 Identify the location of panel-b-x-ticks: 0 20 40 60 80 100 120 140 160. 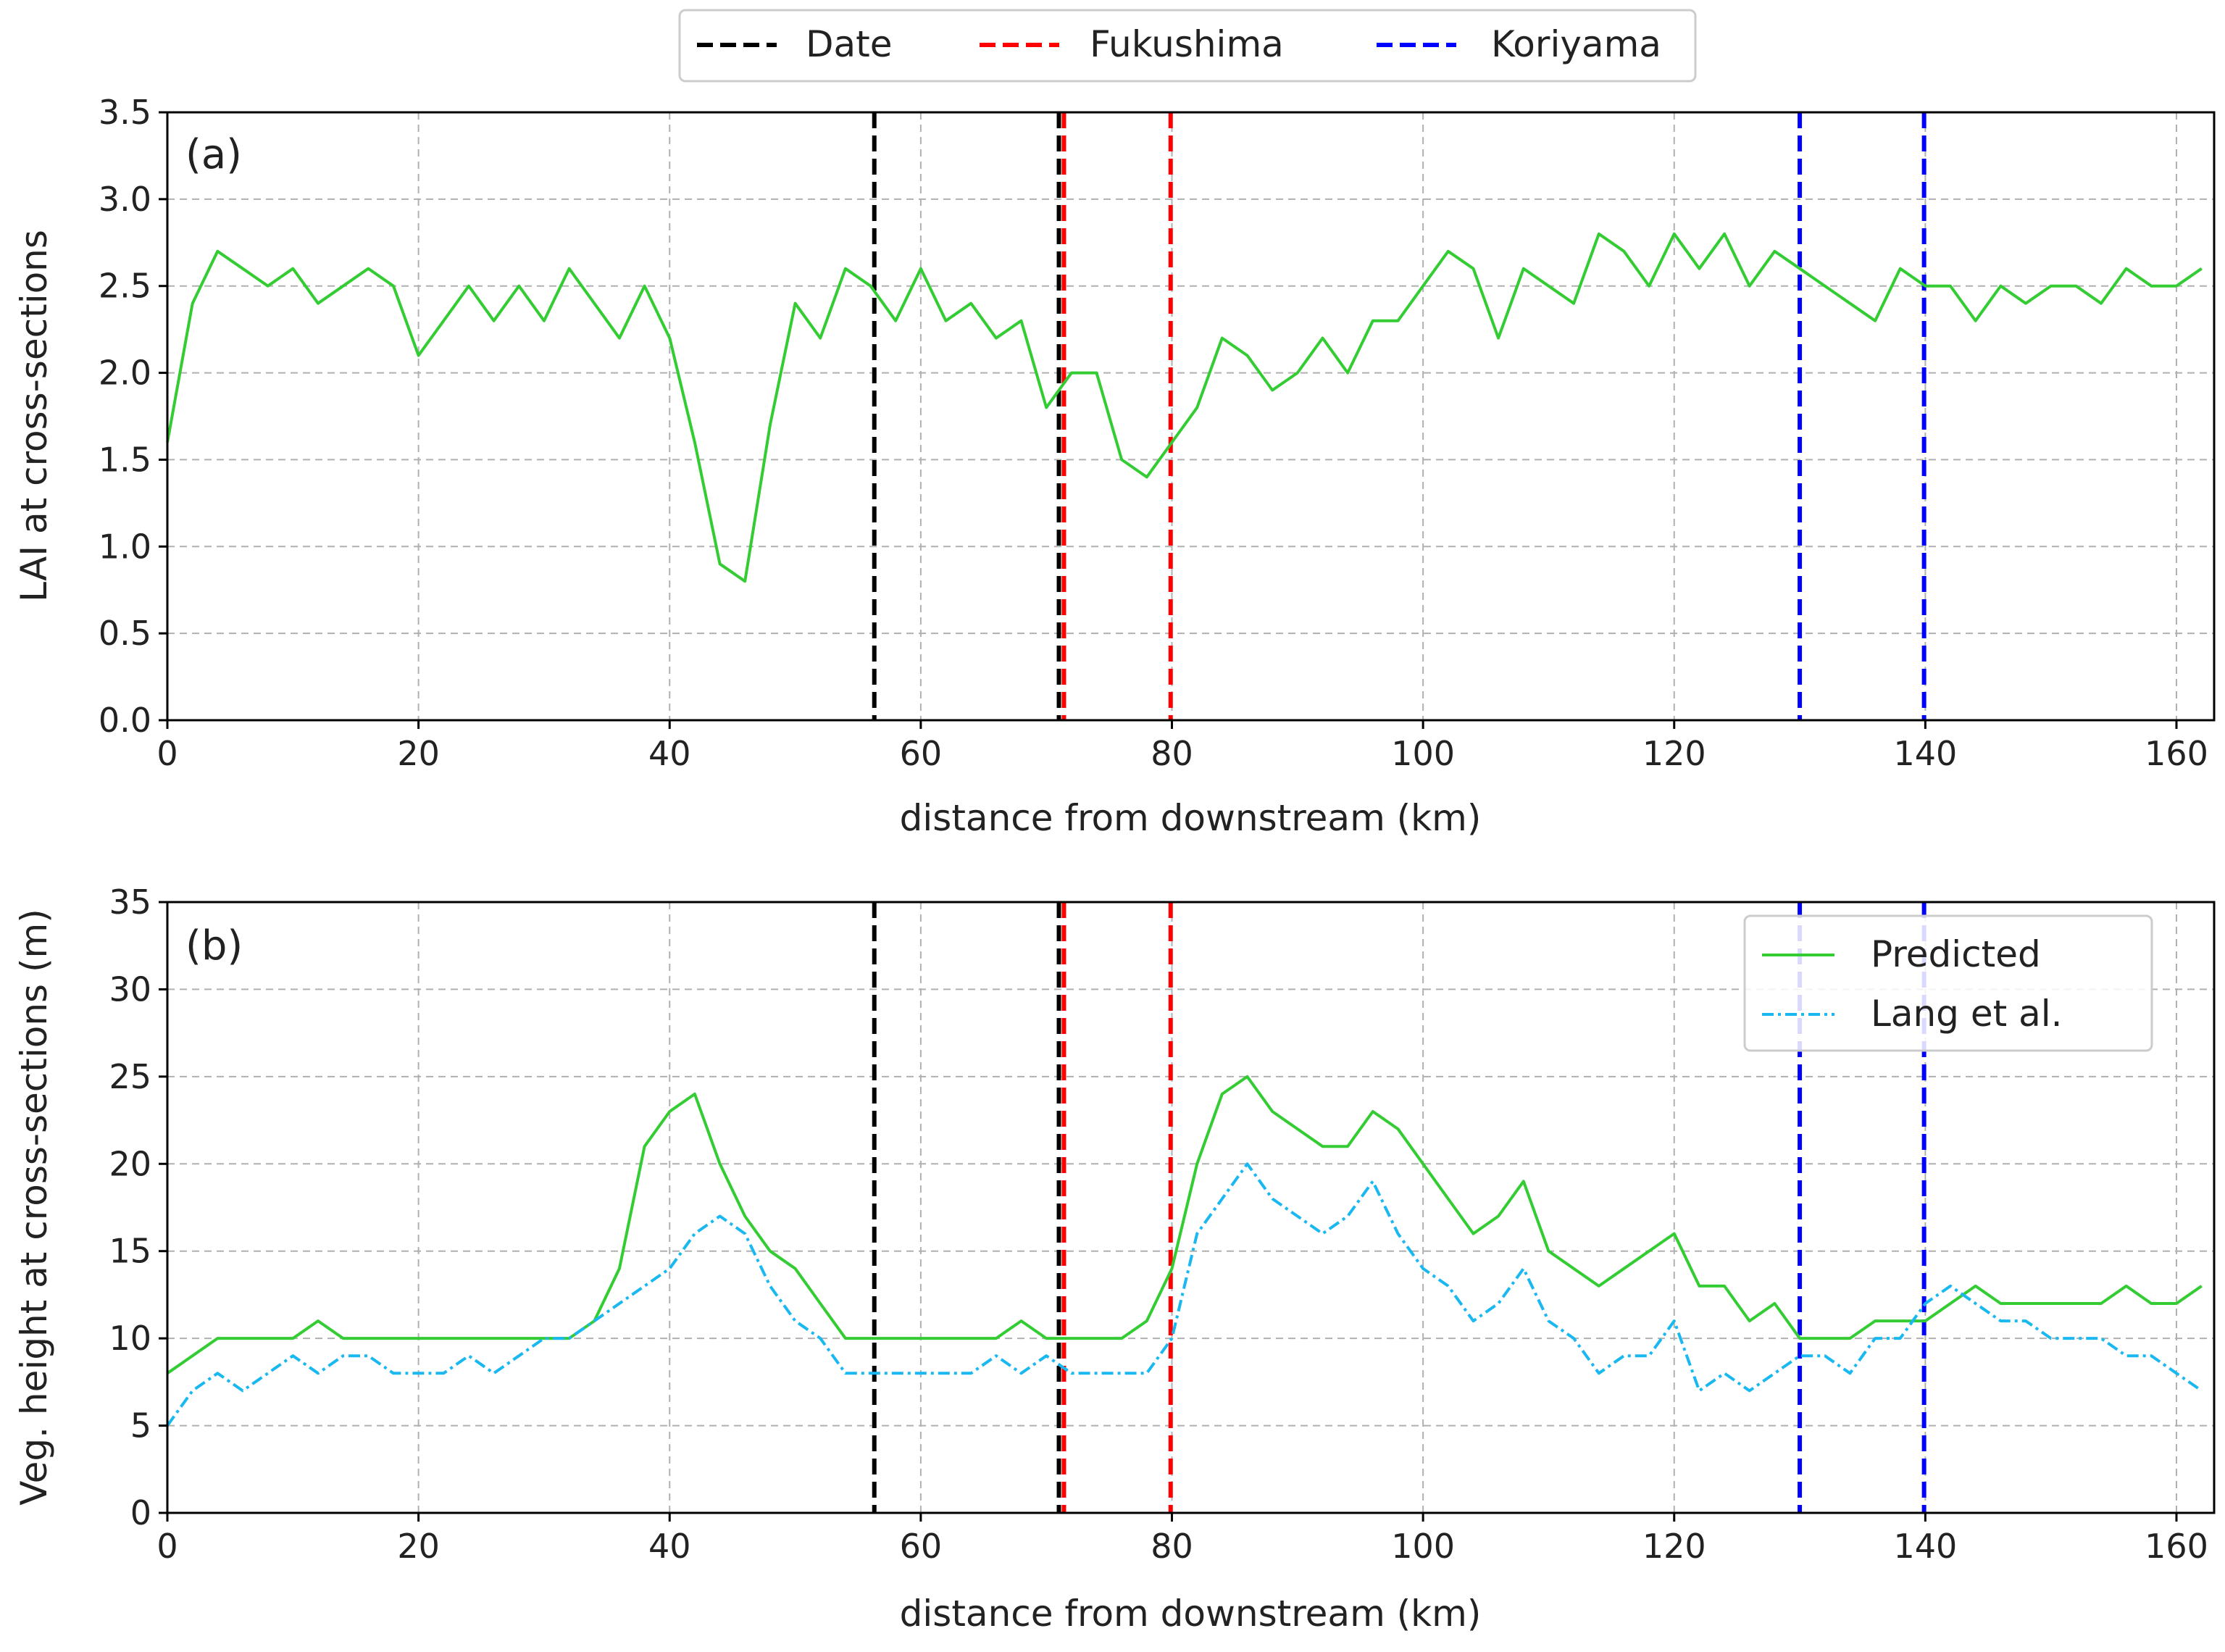
(1182, 1539).